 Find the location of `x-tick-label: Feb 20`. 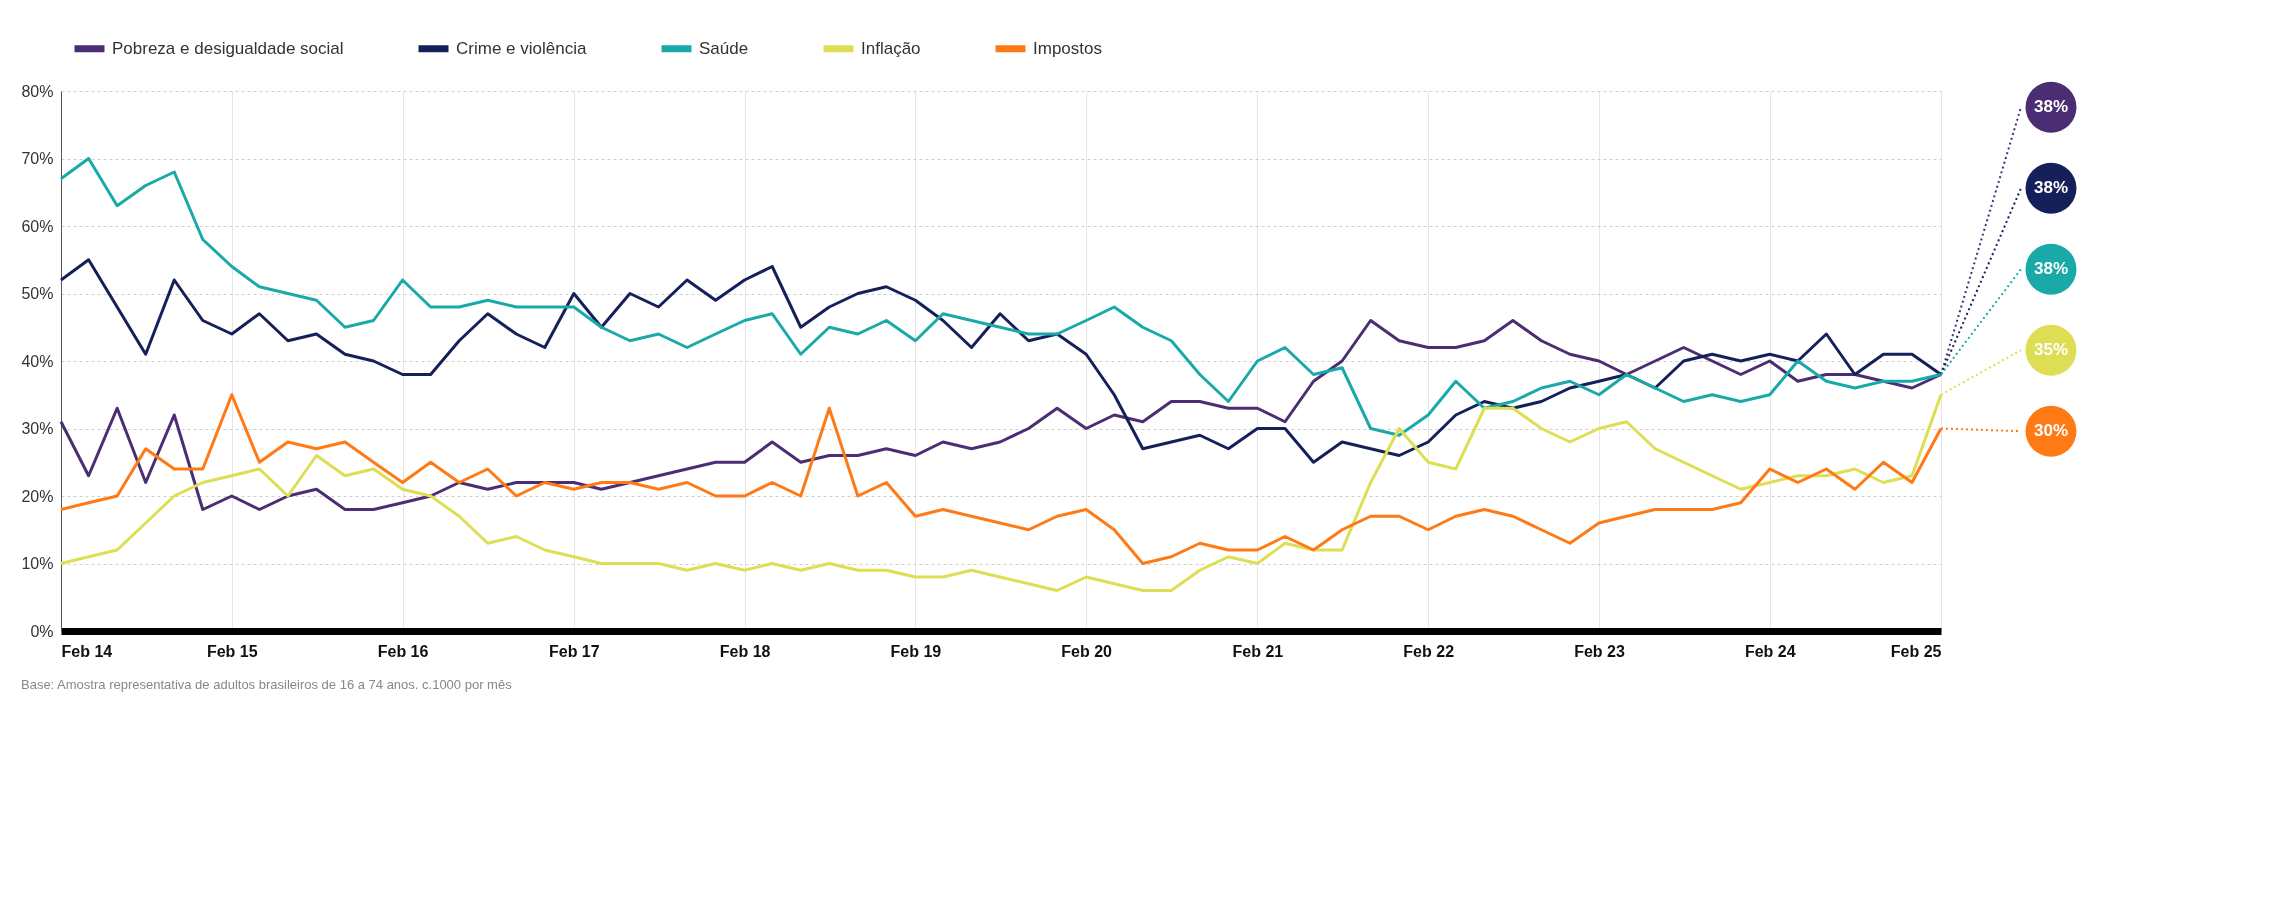

x-tick-label: Feb 20 is located at coordinates (1087, 651).